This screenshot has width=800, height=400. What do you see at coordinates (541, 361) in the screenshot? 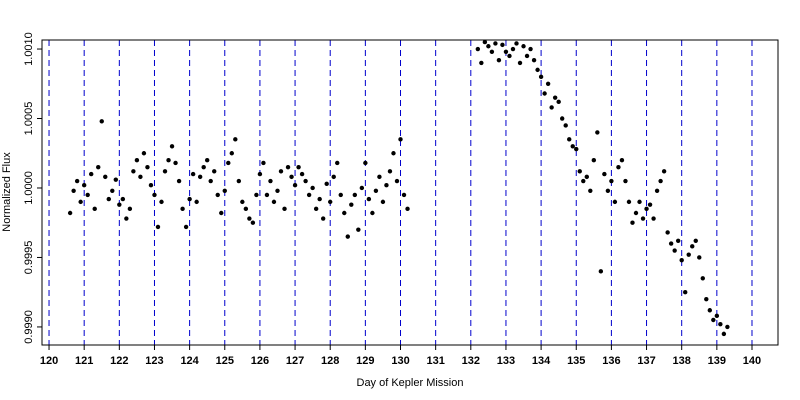
I see `x-tick-label: 134` at bounding box center [541, 361].